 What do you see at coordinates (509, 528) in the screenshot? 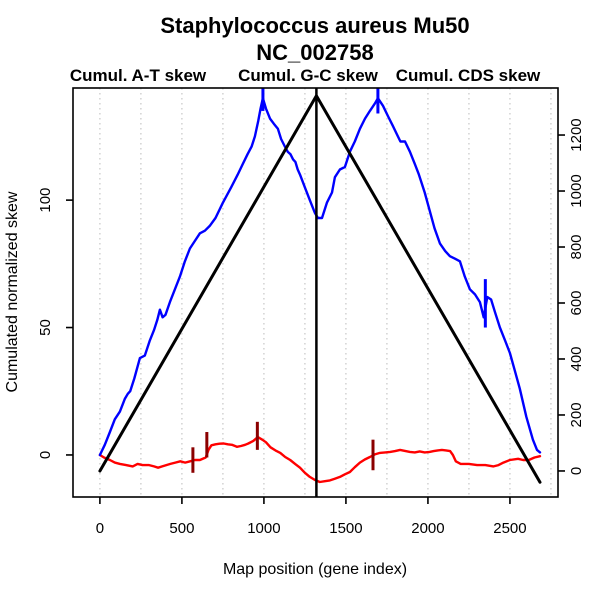
I see `x-tick-label: 2500` at bounding box center [509, 528].